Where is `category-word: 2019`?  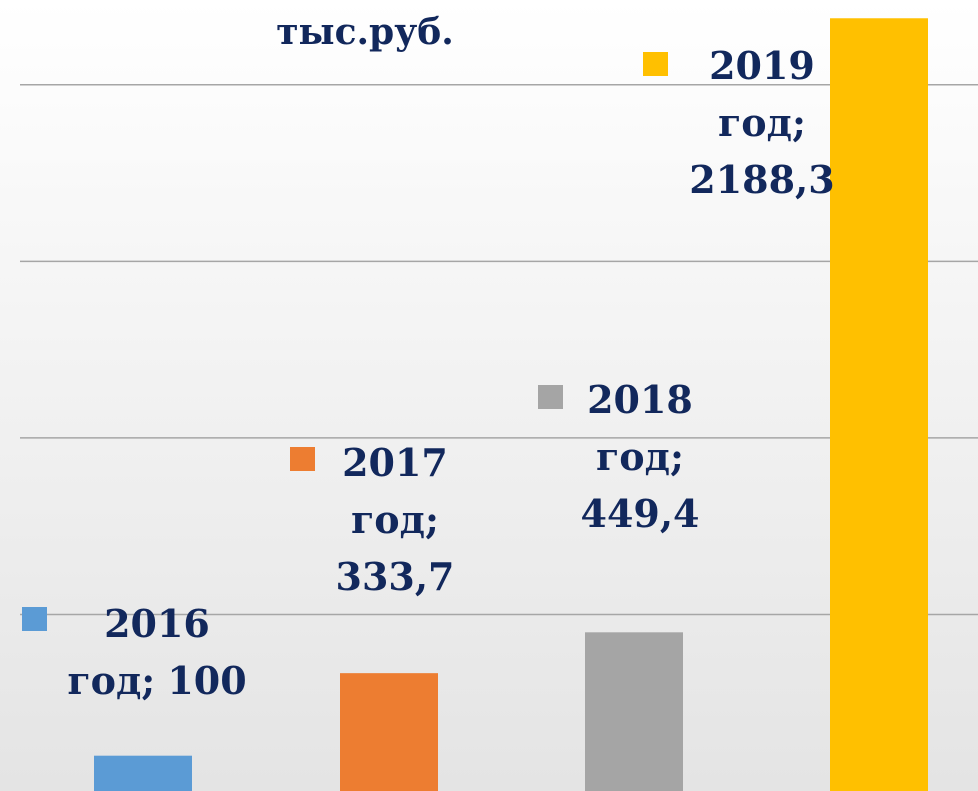
category-word: 2019 is located at coordinates (762, 65).